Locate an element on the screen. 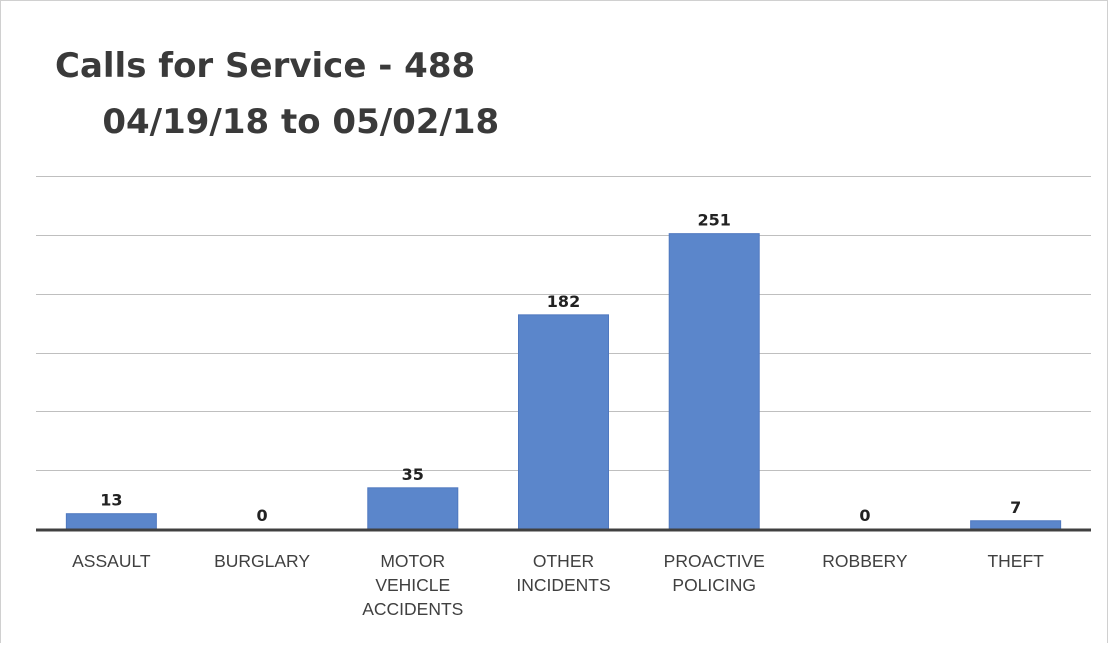 This screenshot has width=1110, height=645. category-label: BURGLARY is located at coordinates (262, 561).